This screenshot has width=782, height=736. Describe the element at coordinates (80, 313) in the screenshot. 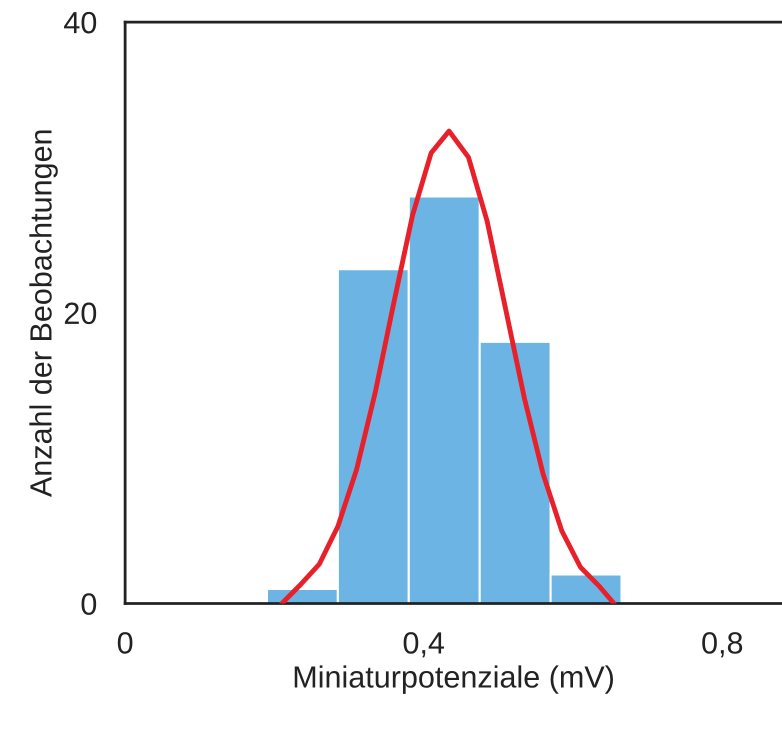

I see `y-tick-label: 20` at that location.